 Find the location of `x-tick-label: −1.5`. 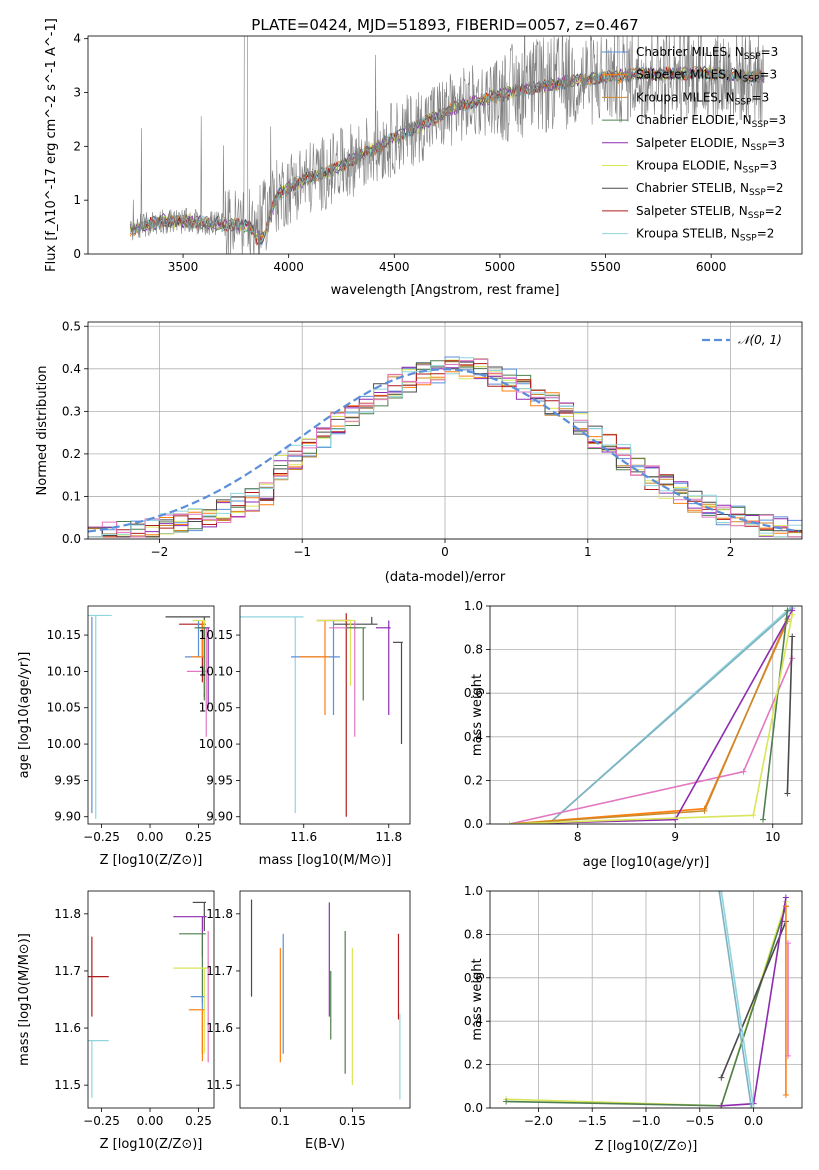

x-tick-label: −1.5 is located at coordinates (592, 1121).